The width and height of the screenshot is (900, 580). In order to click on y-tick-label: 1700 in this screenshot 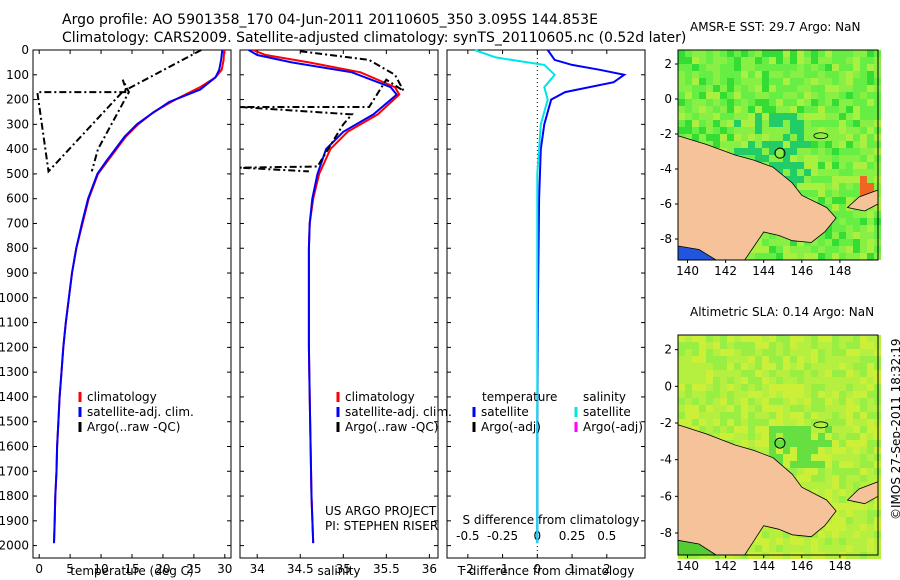, I will do `click(14, 471)`.